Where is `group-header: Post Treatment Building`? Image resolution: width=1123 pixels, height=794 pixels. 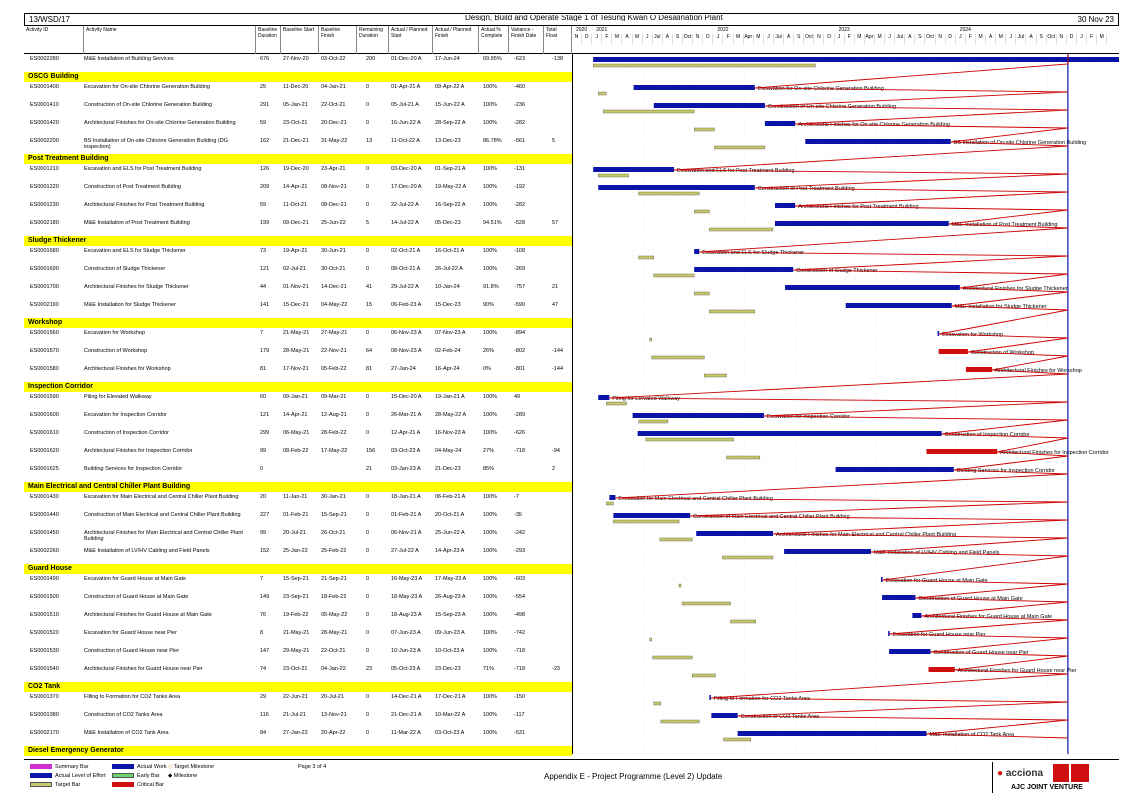 group-header: Post Treatment Building is located at coordinates (298, 159).